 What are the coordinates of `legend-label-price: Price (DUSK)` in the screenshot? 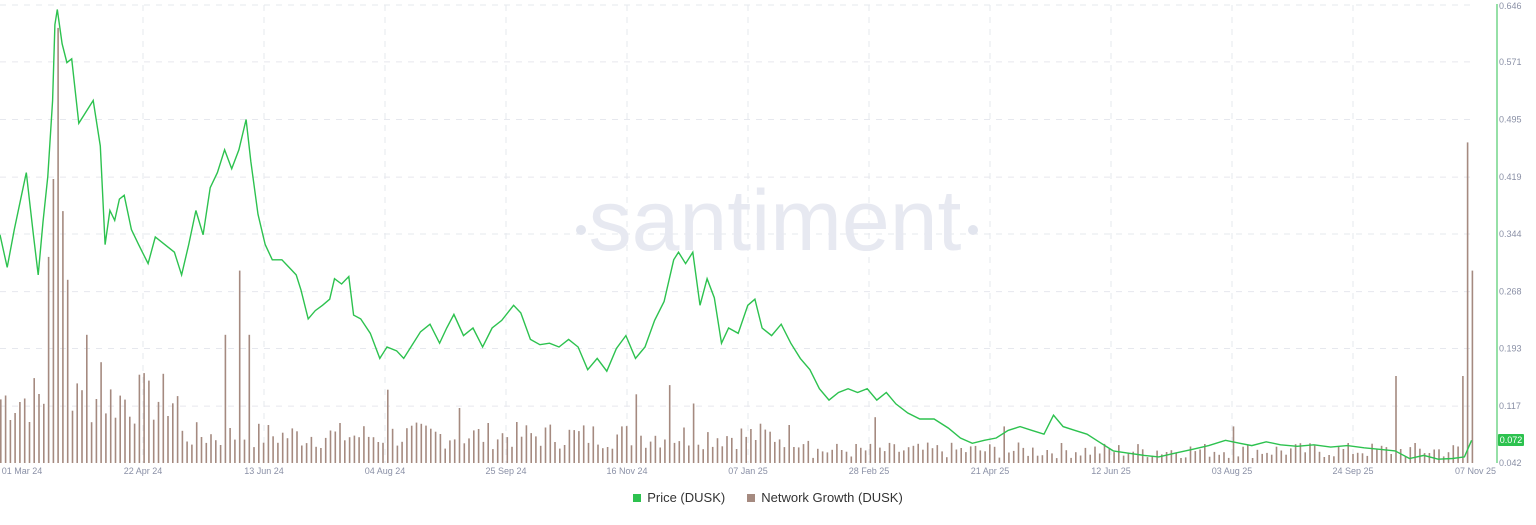 It's located at (686, 497).